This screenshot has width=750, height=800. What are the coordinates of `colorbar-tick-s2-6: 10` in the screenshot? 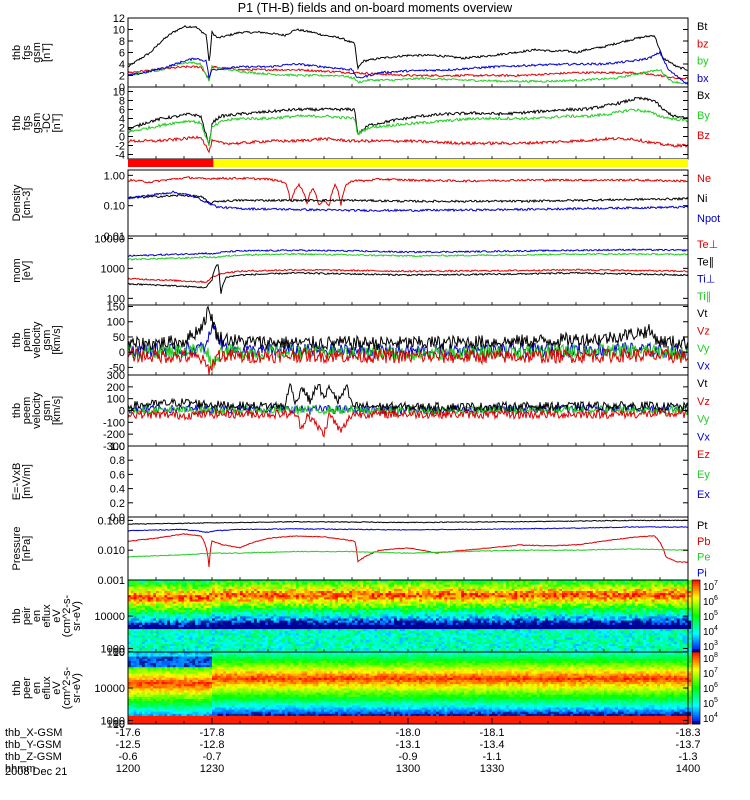 It's located at (709, 689).